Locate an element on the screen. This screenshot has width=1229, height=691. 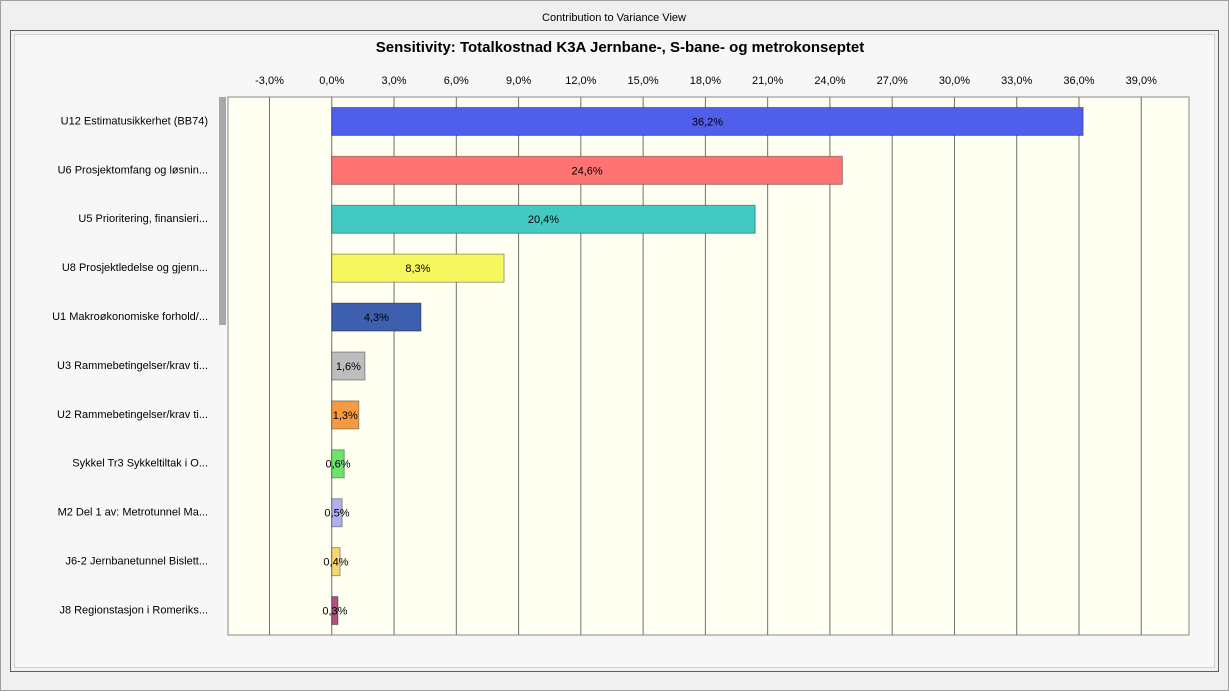
x-tick-label: 36,0% is located at coordinates (1078, 81).